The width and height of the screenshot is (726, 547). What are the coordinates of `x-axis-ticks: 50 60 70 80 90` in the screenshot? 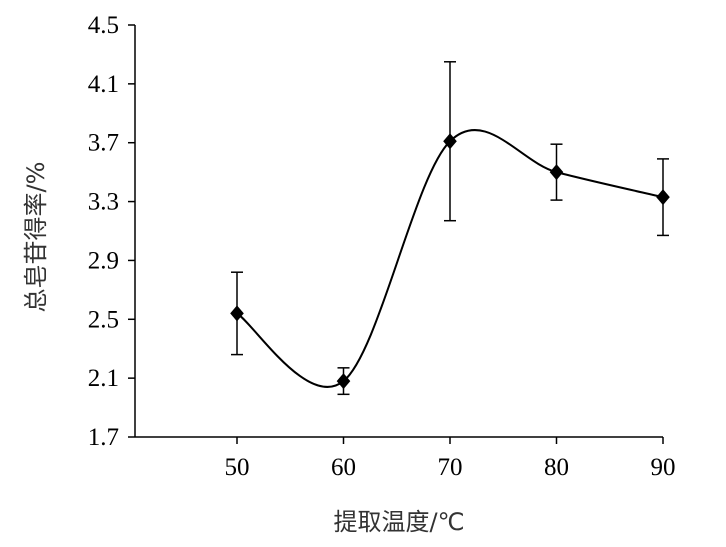 It's located at (450, 459).